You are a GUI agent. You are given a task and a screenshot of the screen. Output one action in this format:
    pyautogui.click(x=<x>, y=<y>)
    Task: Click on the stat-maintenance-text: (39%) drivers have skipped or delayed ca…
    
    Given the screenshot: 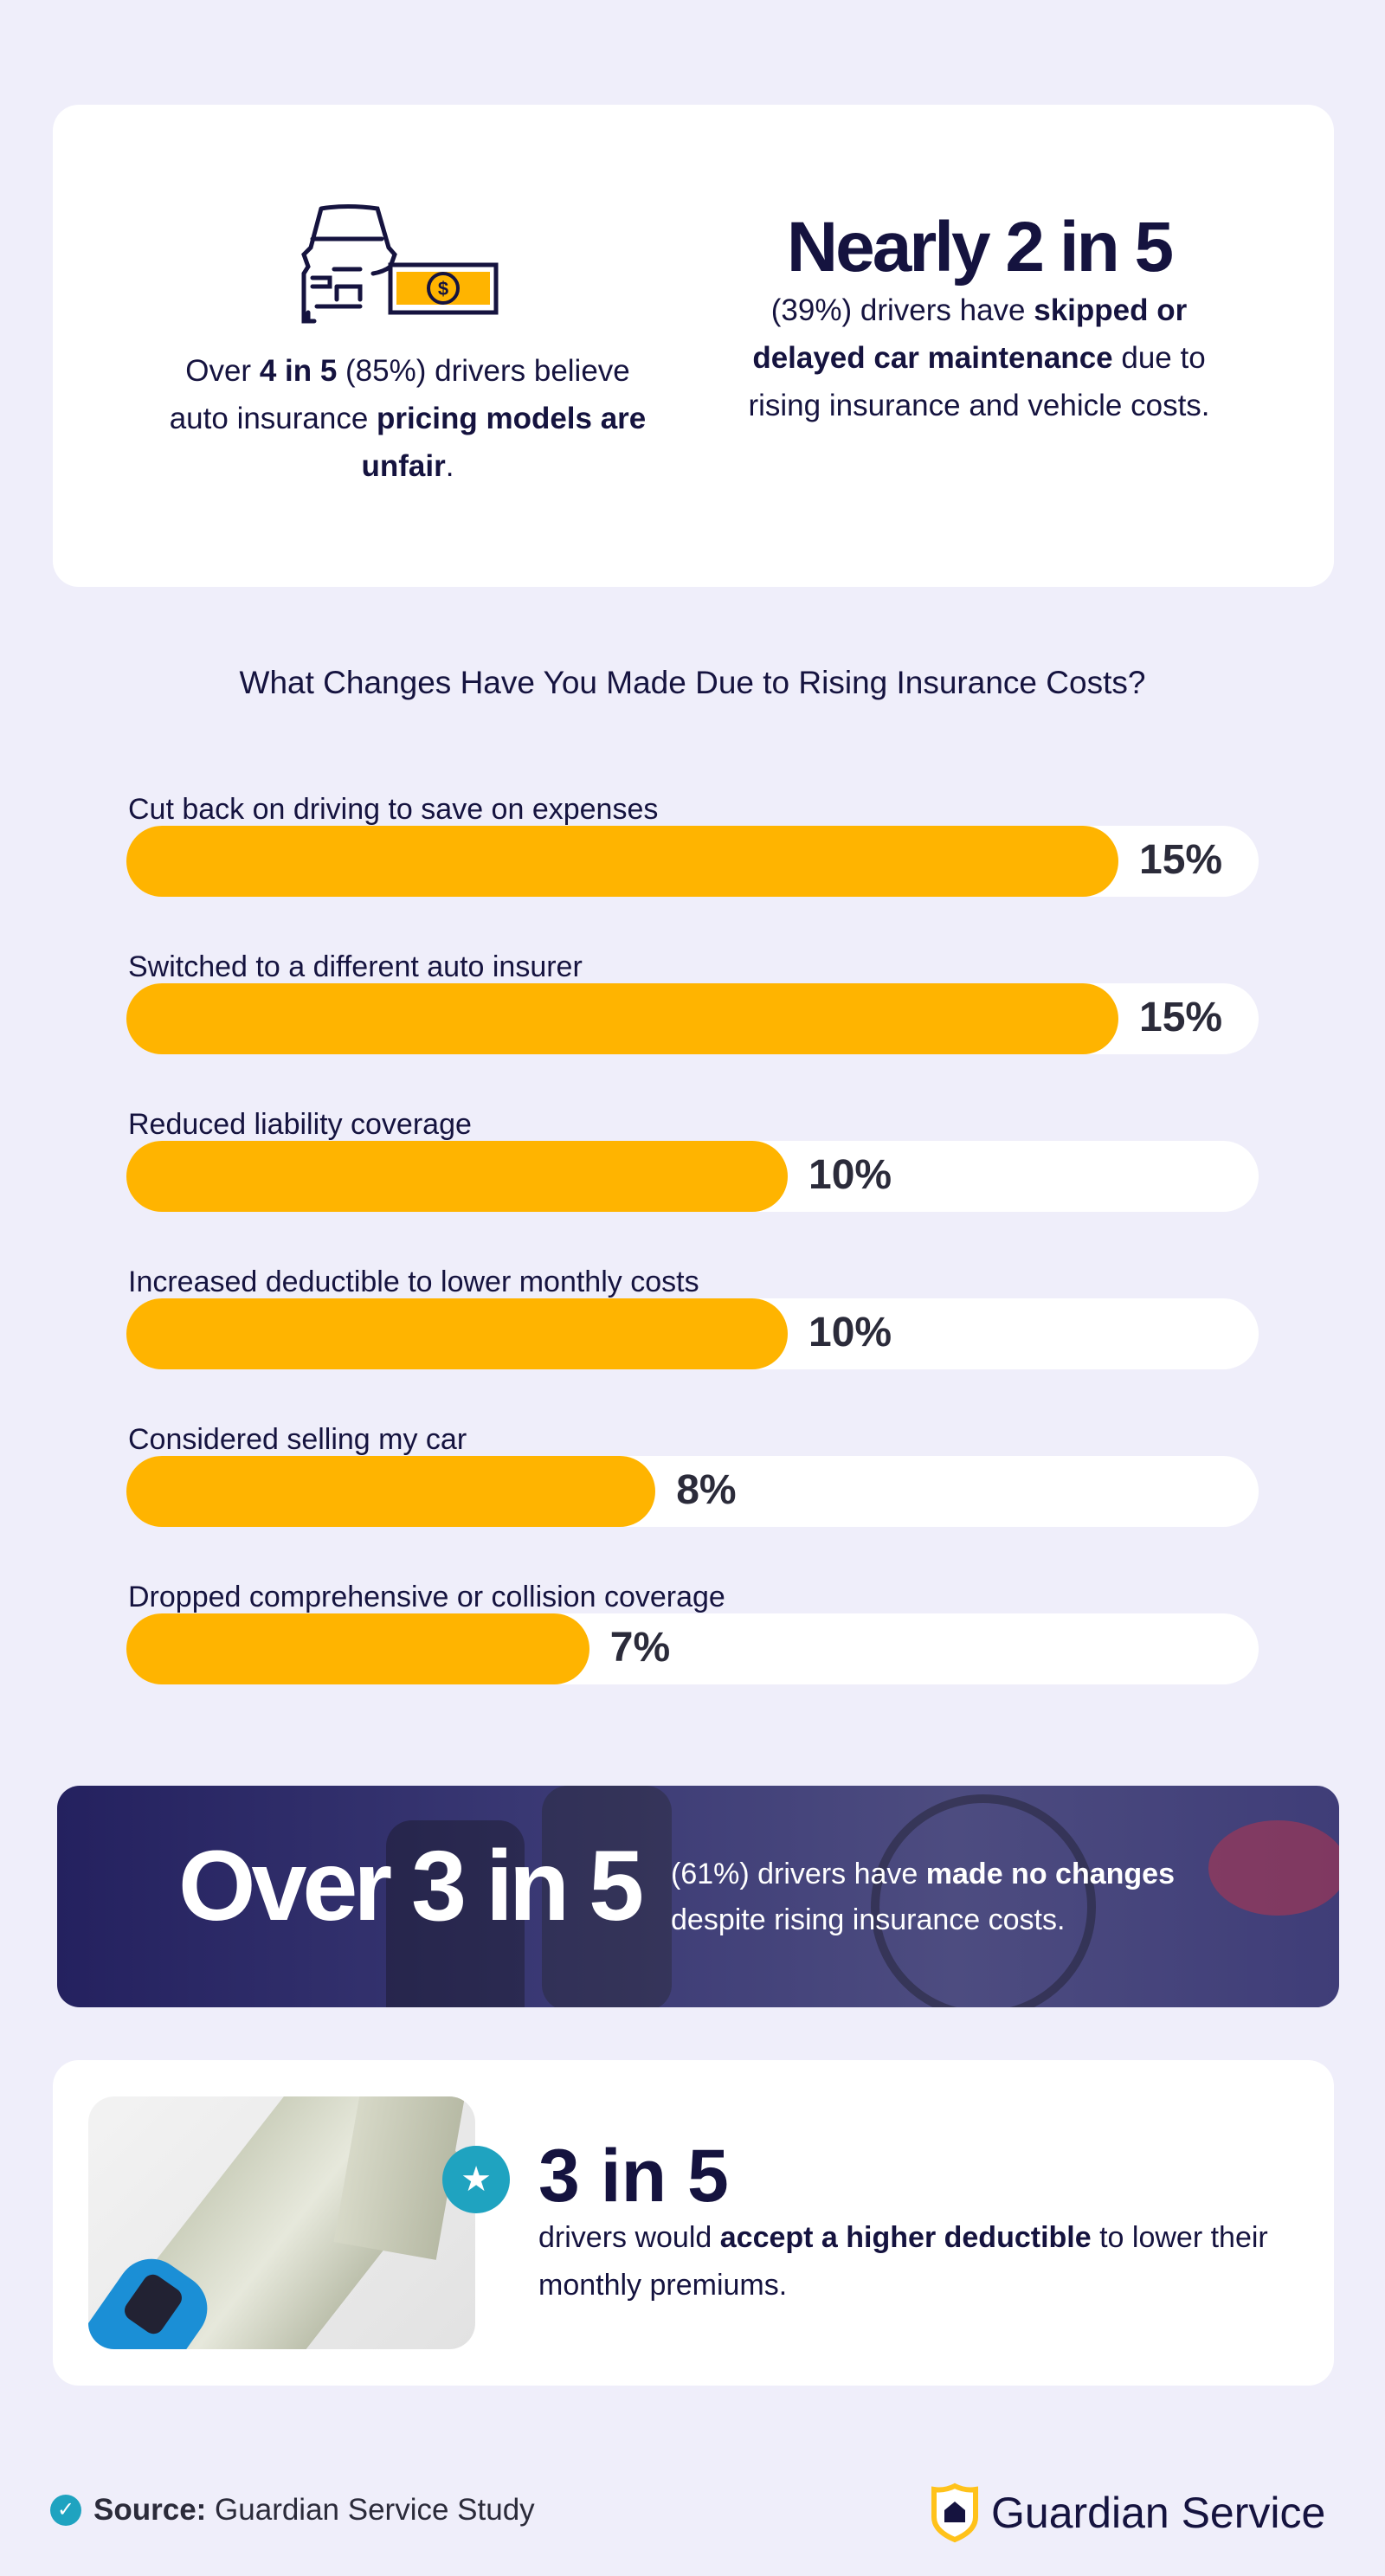 What is the action you would take?
    pyautogui.click(x=979, y=357)
    